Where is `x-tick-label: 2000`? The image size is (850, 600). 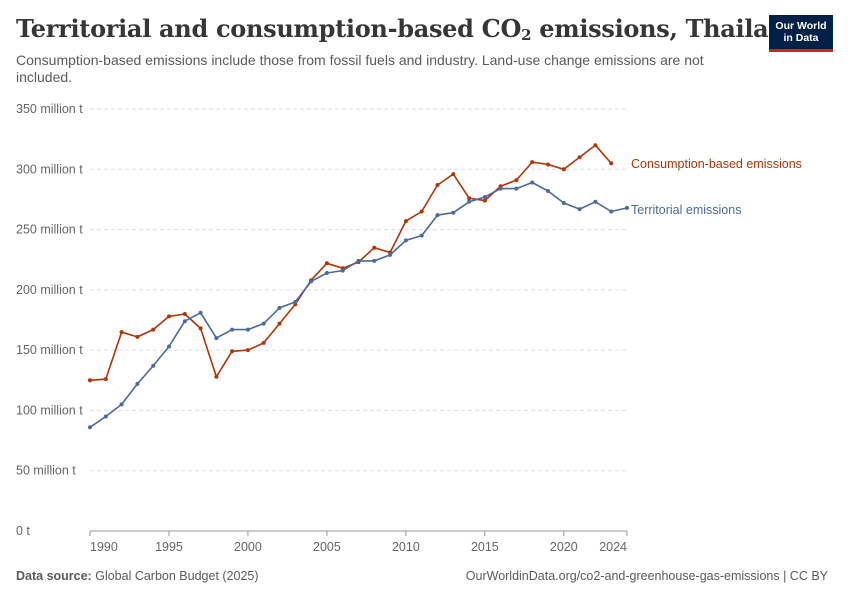 x-tick-label: 2000 is located at coordinates (248, 547).